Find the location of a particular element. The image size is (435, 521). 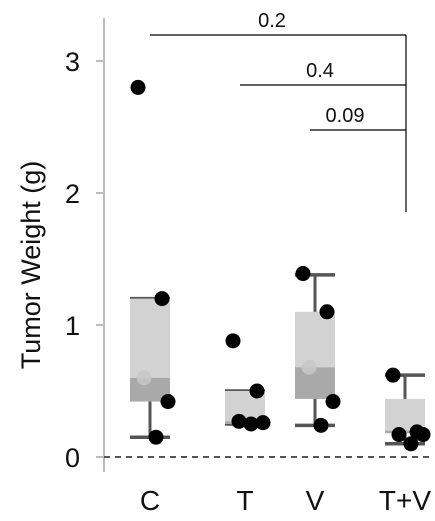

p-value-label-0: 0.2 is located at coordinates (272, 21).